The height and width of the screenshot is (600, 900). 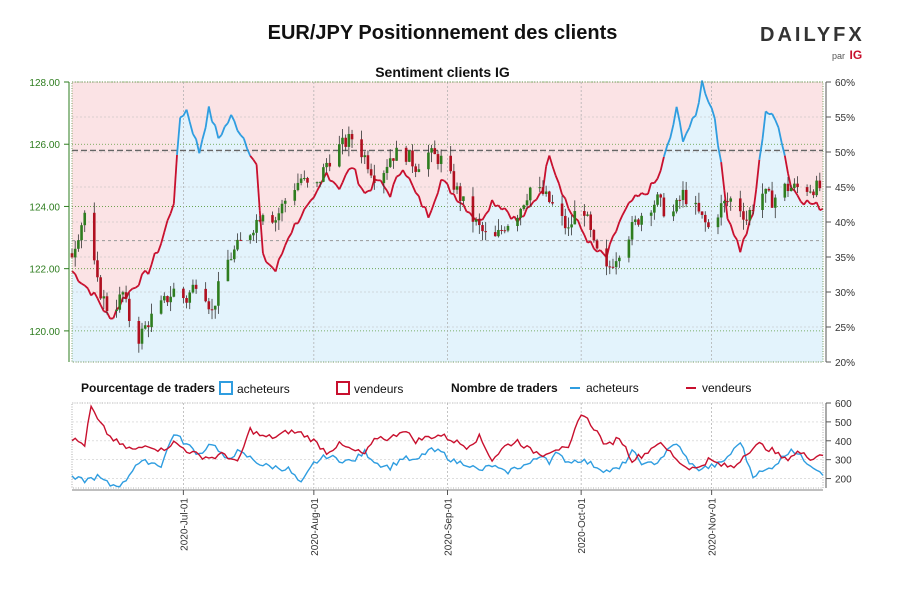 What do you see at coordinates (582, 526) in the screenshot?
I see `x-tick-label: 2020-Oct-01` at bounding box center [582, 526].